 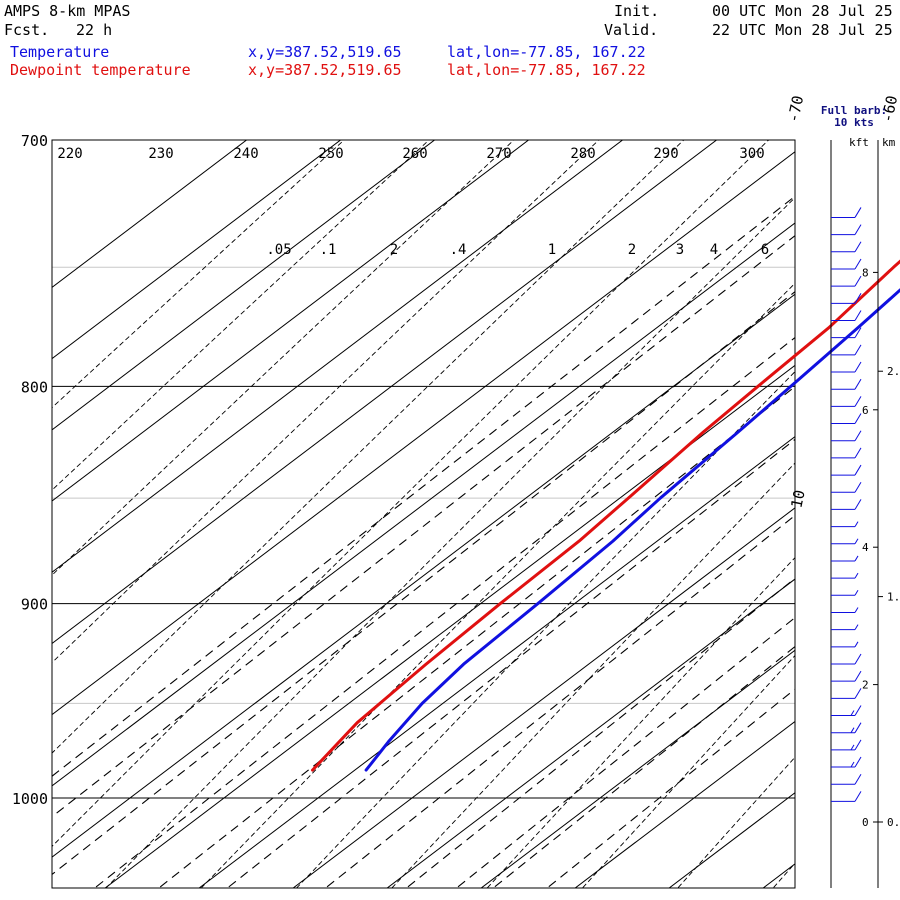 I want to click on barb-legend-line2: 10 kts, so click(x=854, y=122).